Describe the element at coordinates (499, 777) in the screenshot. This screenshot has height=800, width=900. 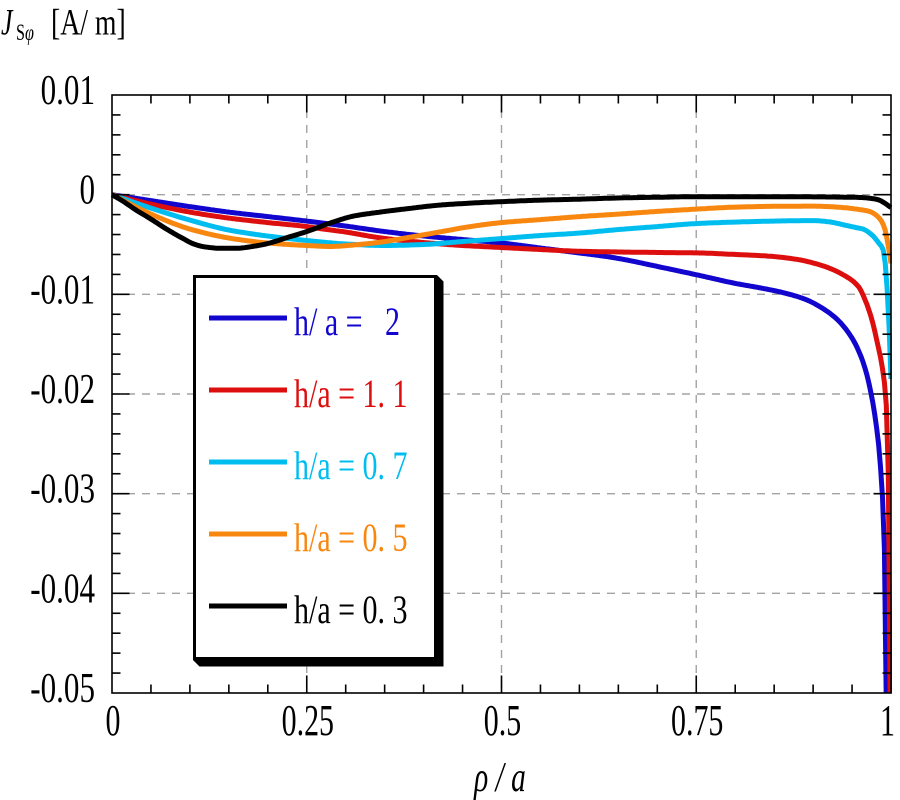
I see `svg-text: ρ / a` at that location.